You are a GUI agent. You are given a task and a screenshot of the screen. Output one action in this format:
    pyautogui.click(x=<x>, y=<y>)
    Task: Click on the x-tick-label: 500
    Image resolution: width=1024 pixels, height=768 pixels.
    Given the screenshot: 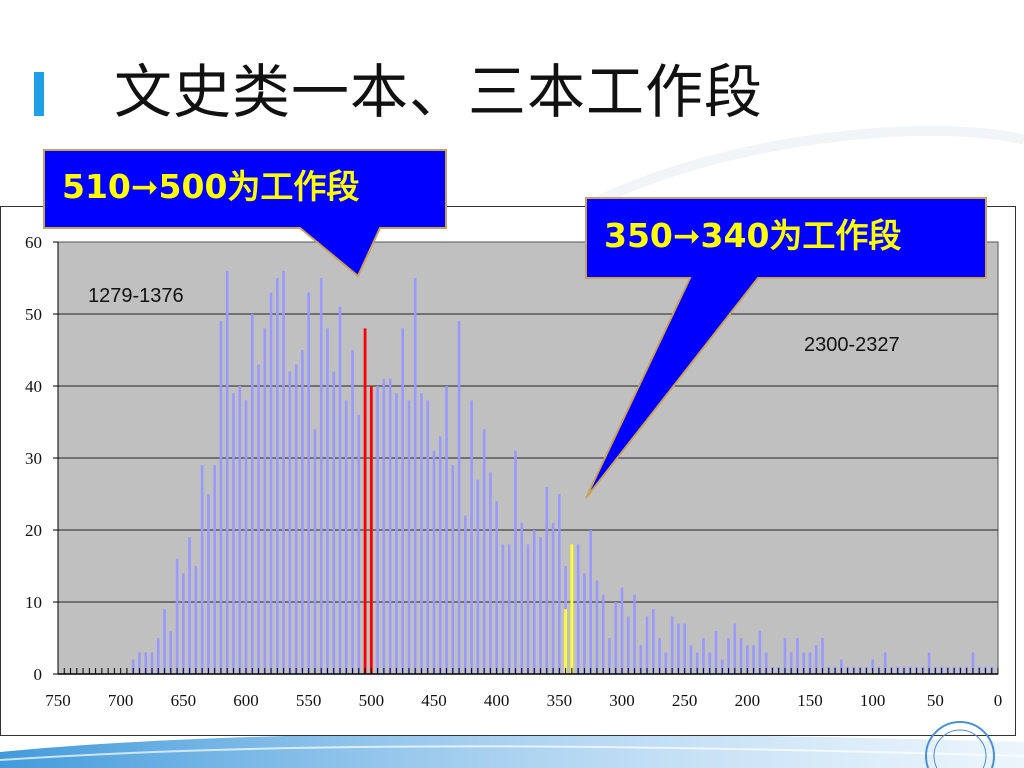 What is the action you would take?
    pyautogui.click(x=372, y=700)
    